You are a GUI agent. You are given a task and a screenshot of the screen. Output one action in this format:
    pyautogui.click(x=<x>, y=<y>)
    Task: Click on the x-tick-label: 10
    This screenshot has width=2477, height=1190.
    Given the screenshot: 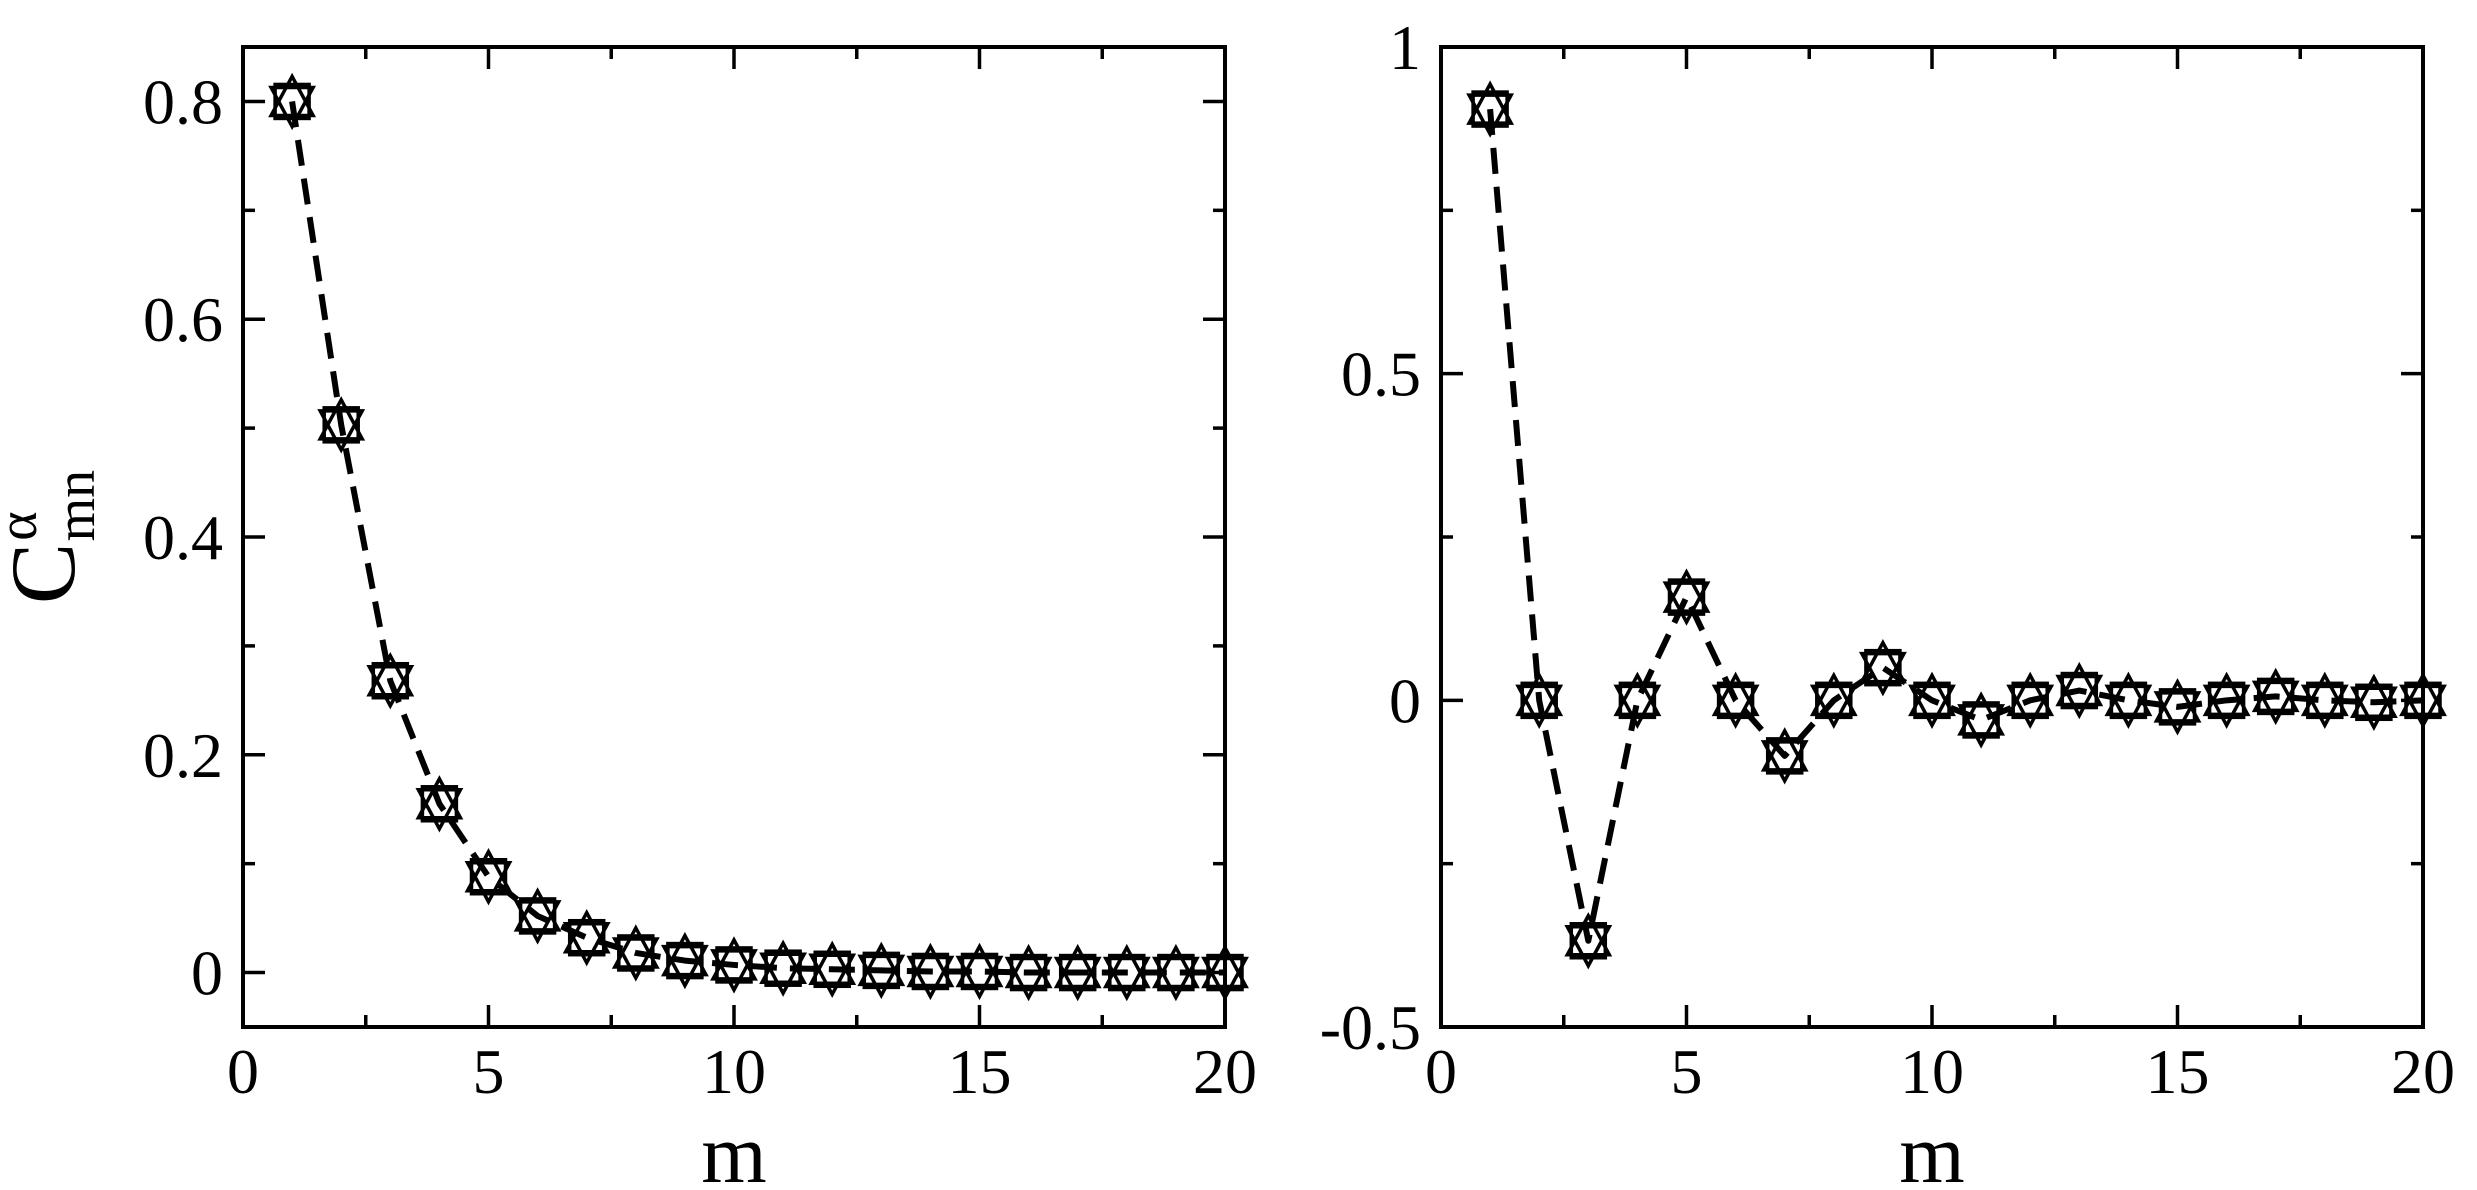 What is the action you would take?
    pyautogui.click(x=734, y=1071)
    